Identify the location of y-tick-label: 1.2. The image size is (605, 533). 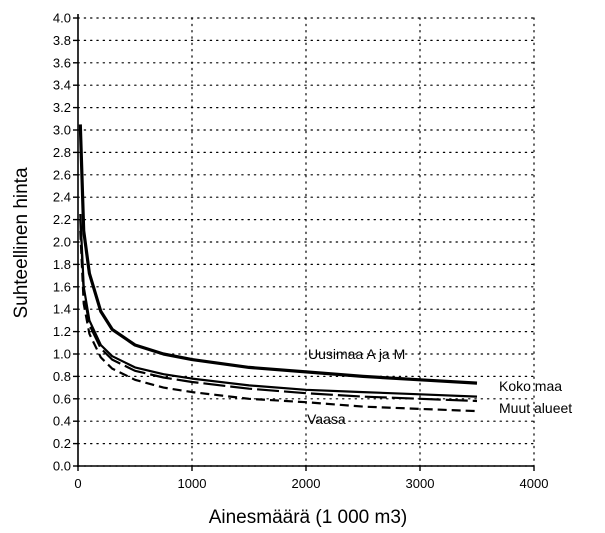
(62, 331).